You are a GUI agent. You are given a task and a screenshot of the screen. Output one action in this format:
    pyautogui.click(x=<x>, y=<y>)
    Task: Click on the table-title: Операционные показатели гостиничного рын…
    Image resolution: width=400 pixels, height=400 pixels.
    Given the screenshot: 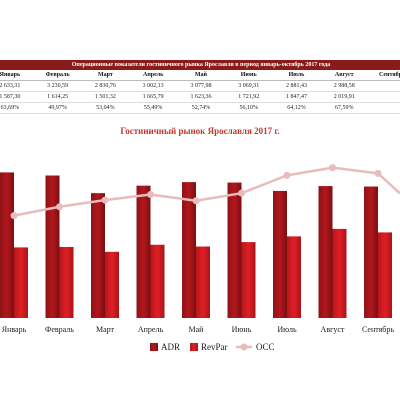 What is the action you would take?
    pyautogui.click(x=200, y=65)
    